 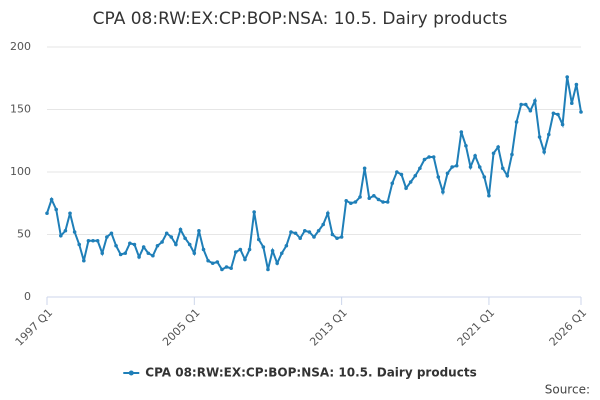 I want to click on source: Source:, so click(x=567, y=390).